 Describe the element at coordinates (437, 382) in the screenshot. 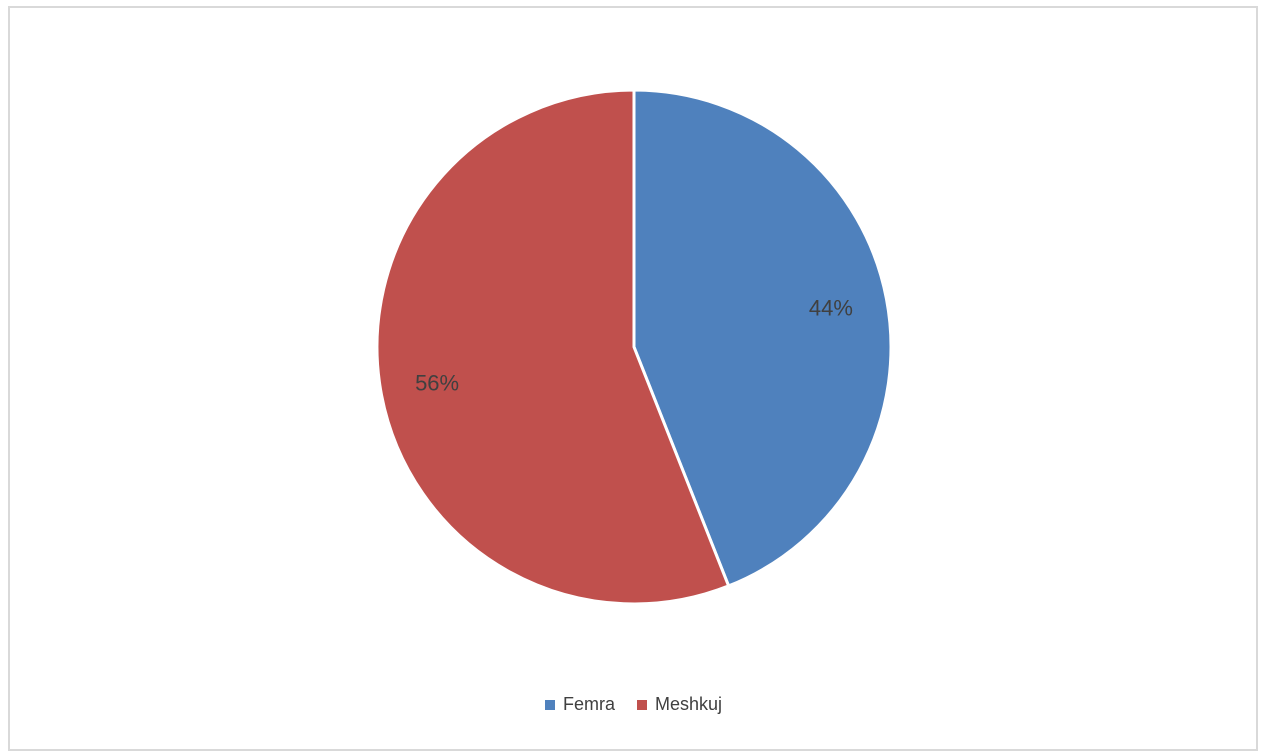

I see `slice-label-meshkuj: 56%` at that location.